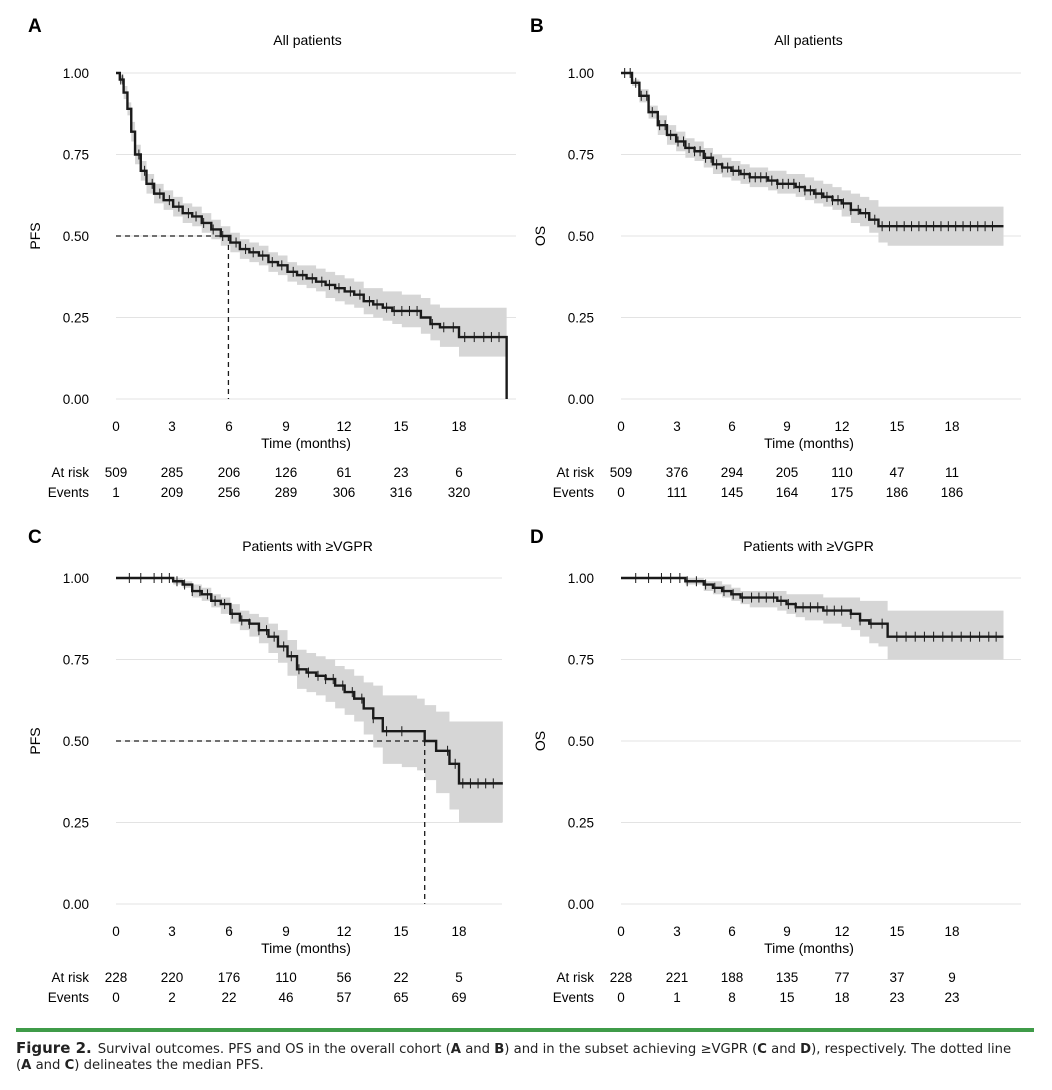  Describe the element at coordinates (841, 997) in the screenshot. I see `events-value: 18` at that location.